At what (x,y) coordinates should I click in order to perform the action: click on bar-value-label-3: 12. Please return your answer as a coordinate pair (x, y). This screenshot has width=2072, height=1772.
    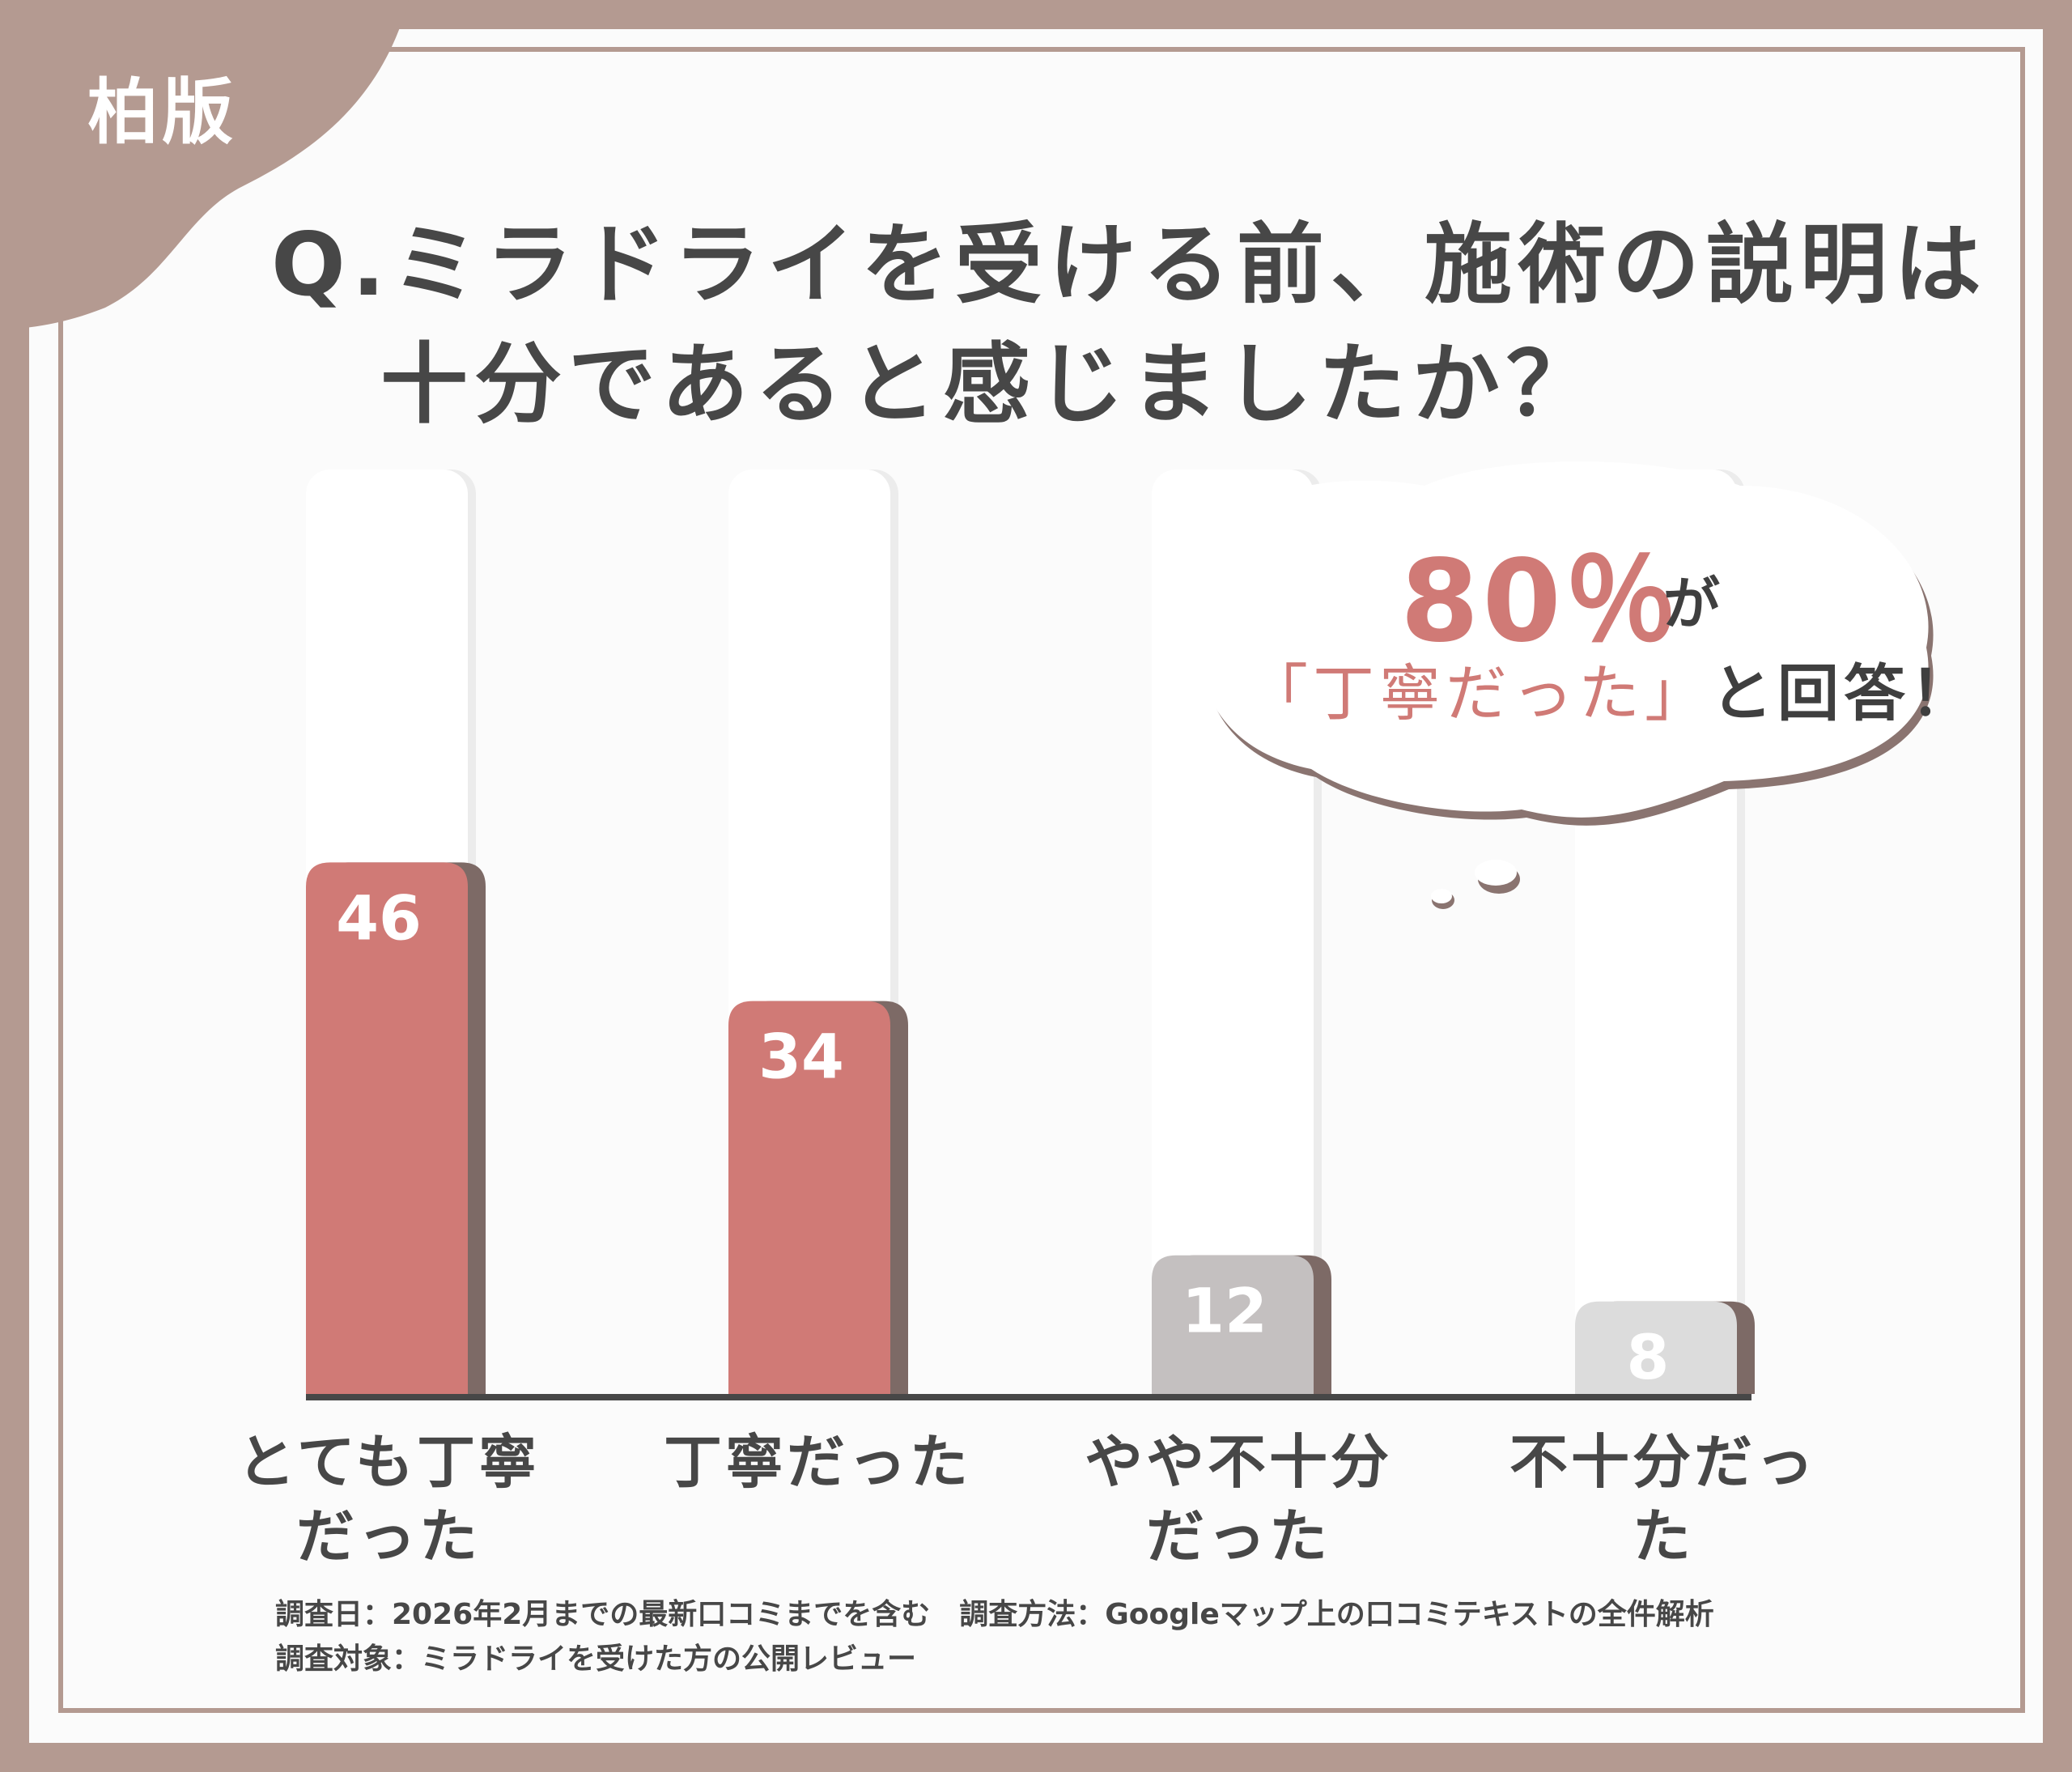
    Looking at the image, I should click on (1224, 1311).